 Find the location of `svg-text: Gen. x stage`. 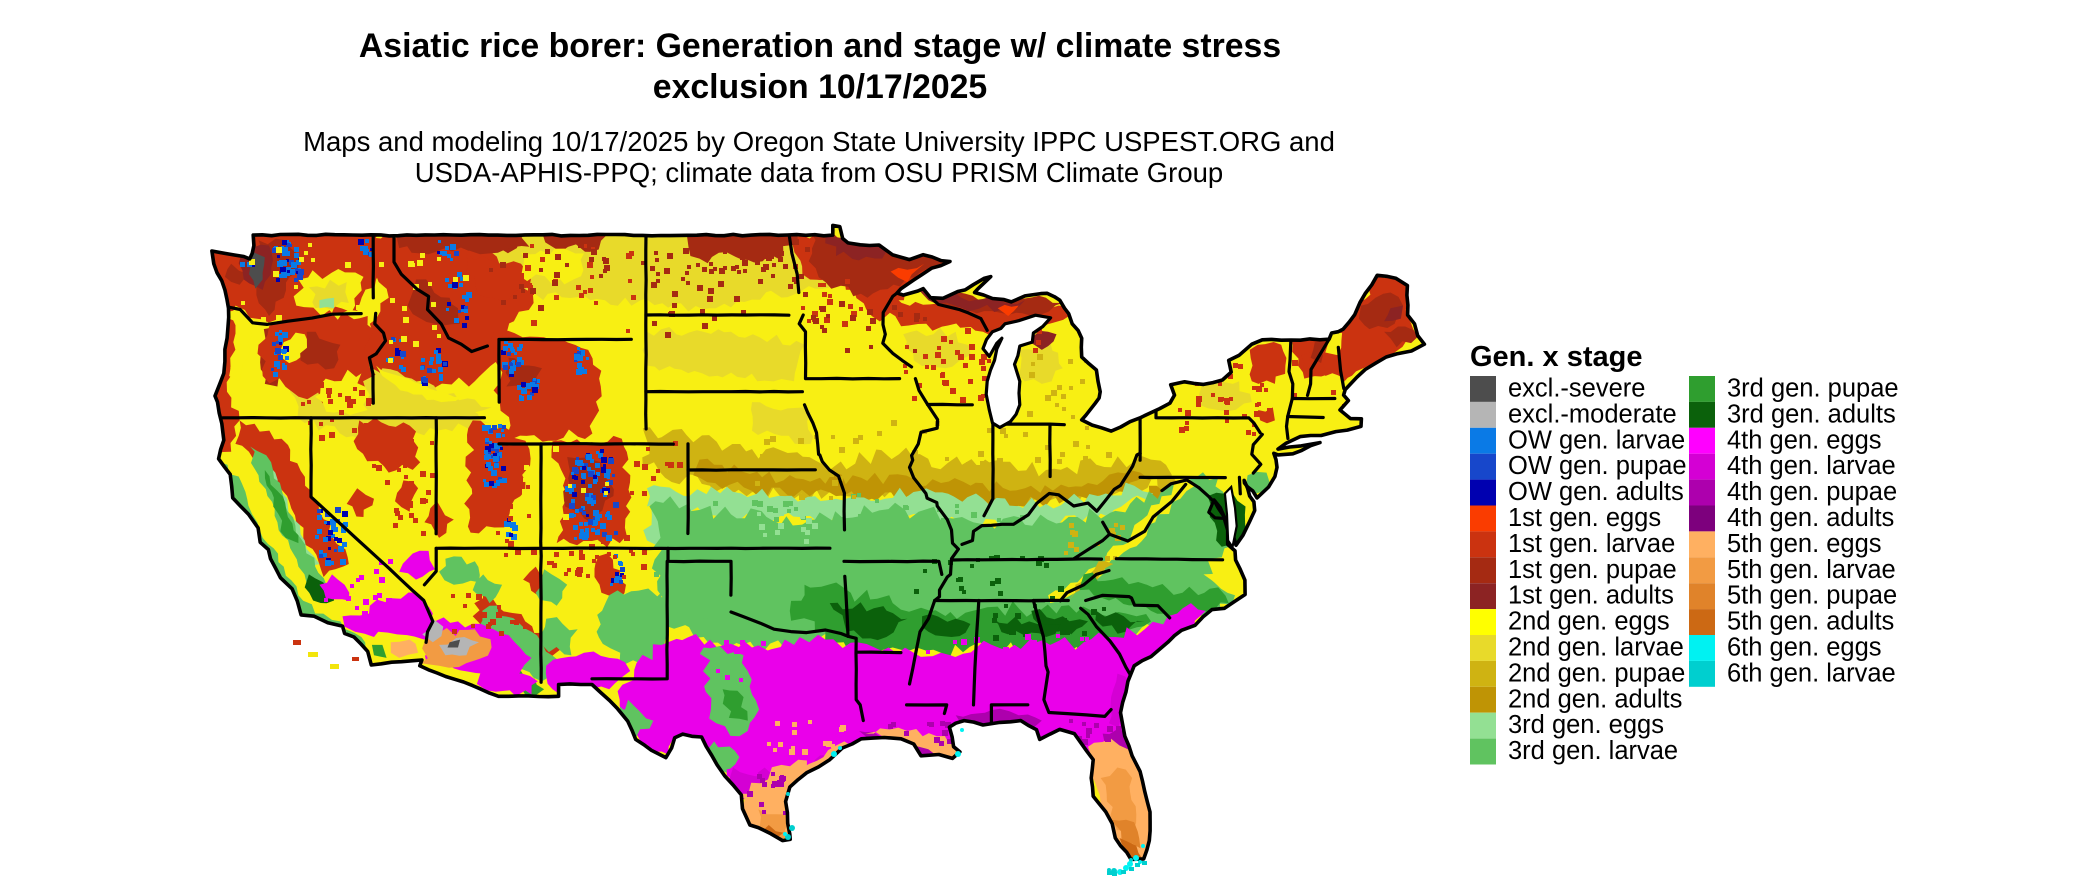

svg-text: Gen. x stage is located at coordinates (1556, 357).